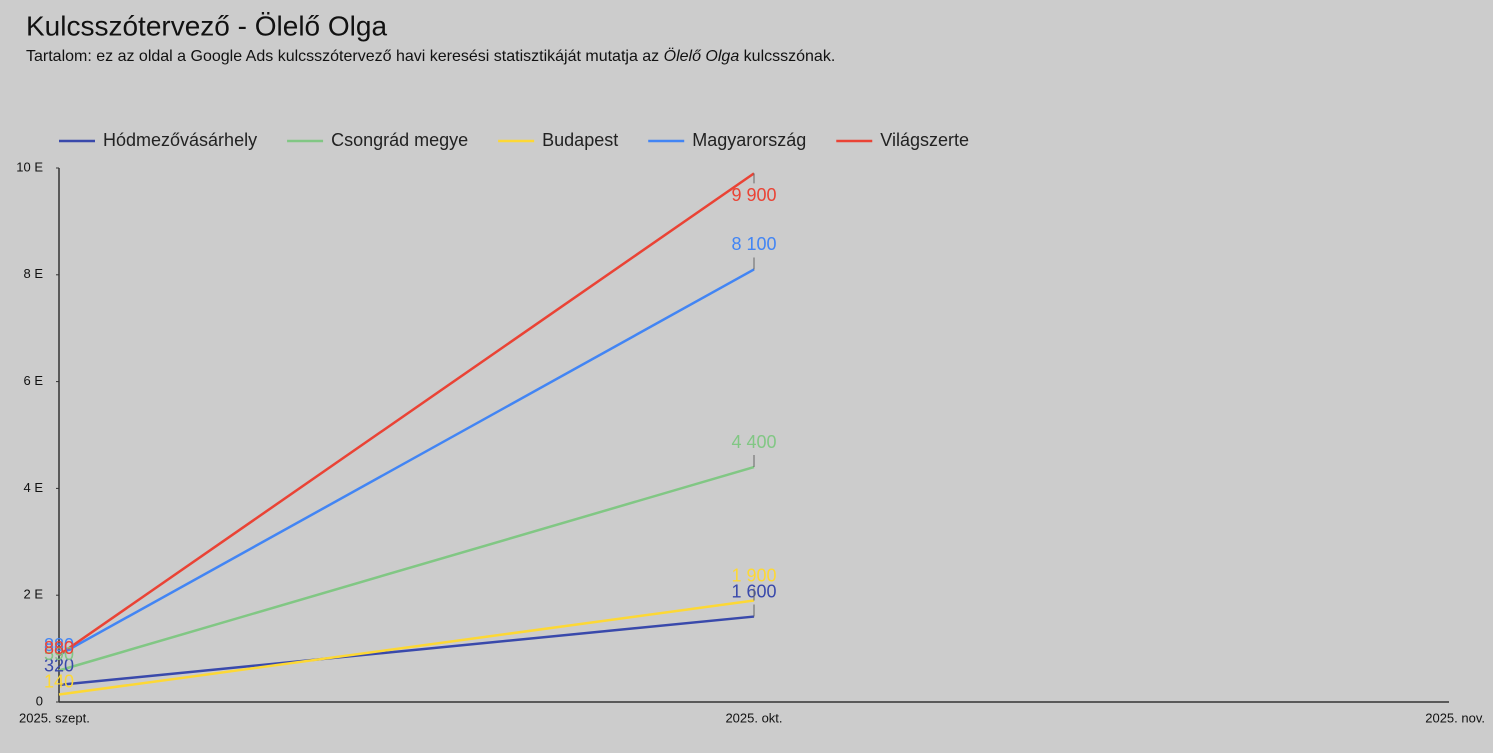  Describe the element at coordinates (33, 594) in the screenshot. I see `y-tick-label: 2 E` at that location.